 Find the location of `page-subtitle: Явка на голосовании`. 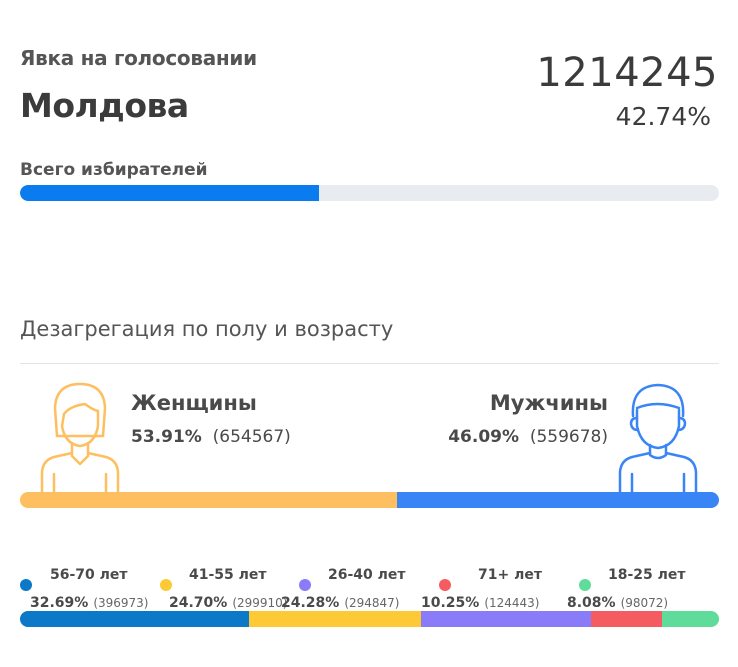

page-subtitle: Явка на голосовании is located at coordinates (138, 58).